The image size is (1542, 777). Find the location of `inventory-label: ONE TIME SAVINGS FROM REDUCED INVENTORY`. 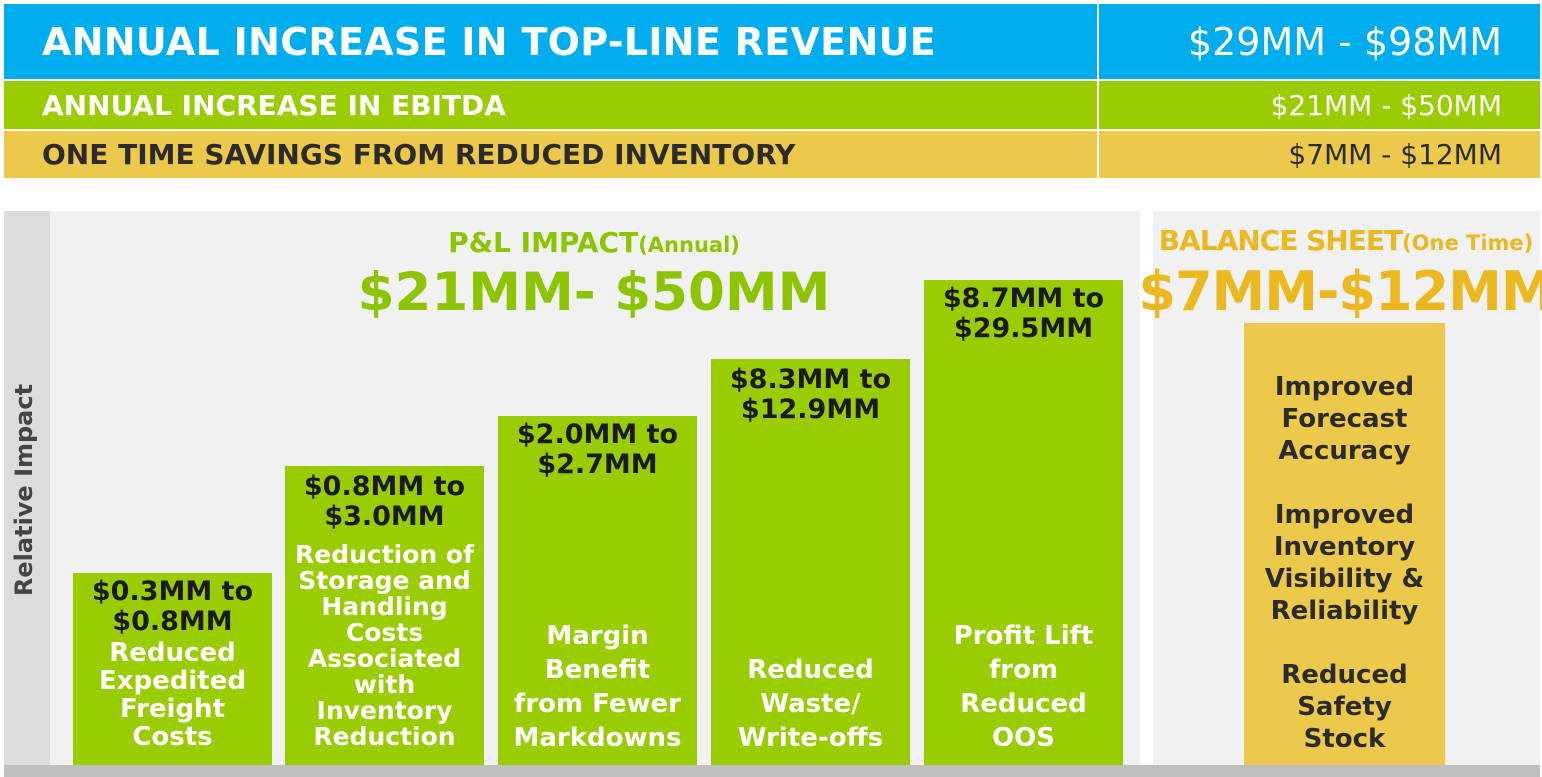

inventory-label: ONE TIME SAVINGS FROM REDUCED INVENTORY is located at coordinates (419, 154).